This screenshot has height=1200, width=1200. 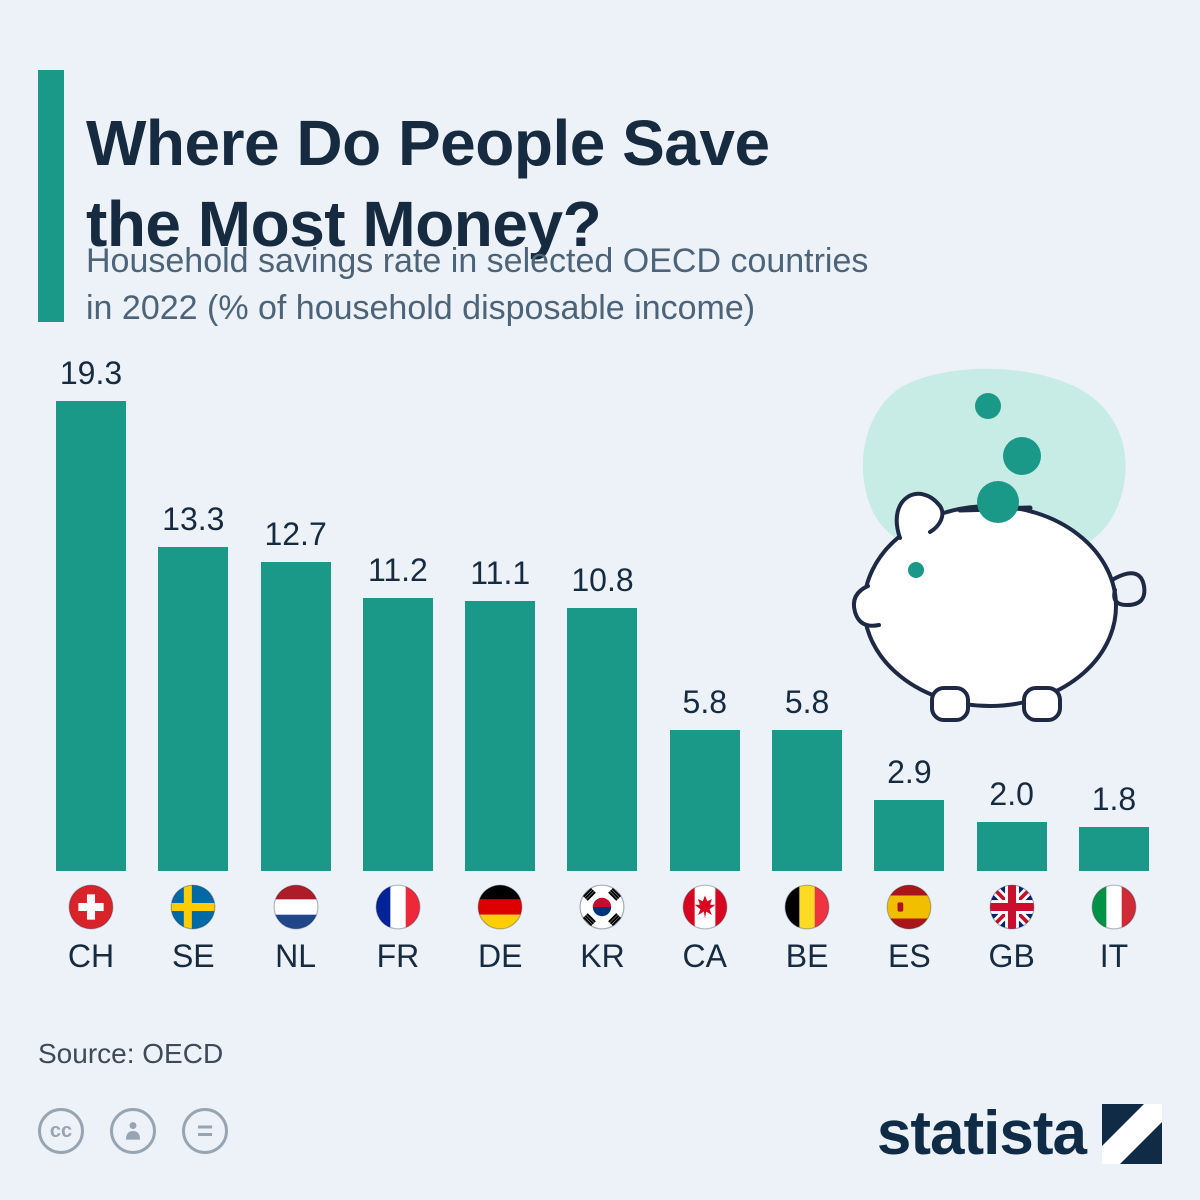 What do you see at coordinates (909, 956) in the screenshot?
I see `country-code-label: ES` at bounding box center [909, 956].